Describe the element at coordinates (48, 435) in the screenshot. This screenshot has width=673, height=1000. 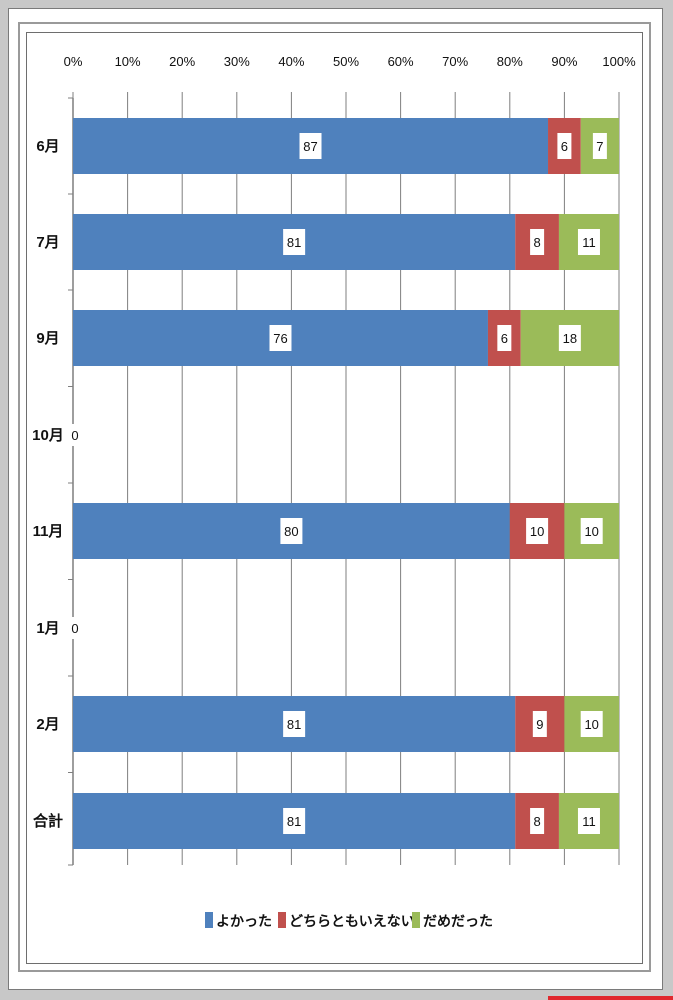
I see `category-label: 10月` at that location.